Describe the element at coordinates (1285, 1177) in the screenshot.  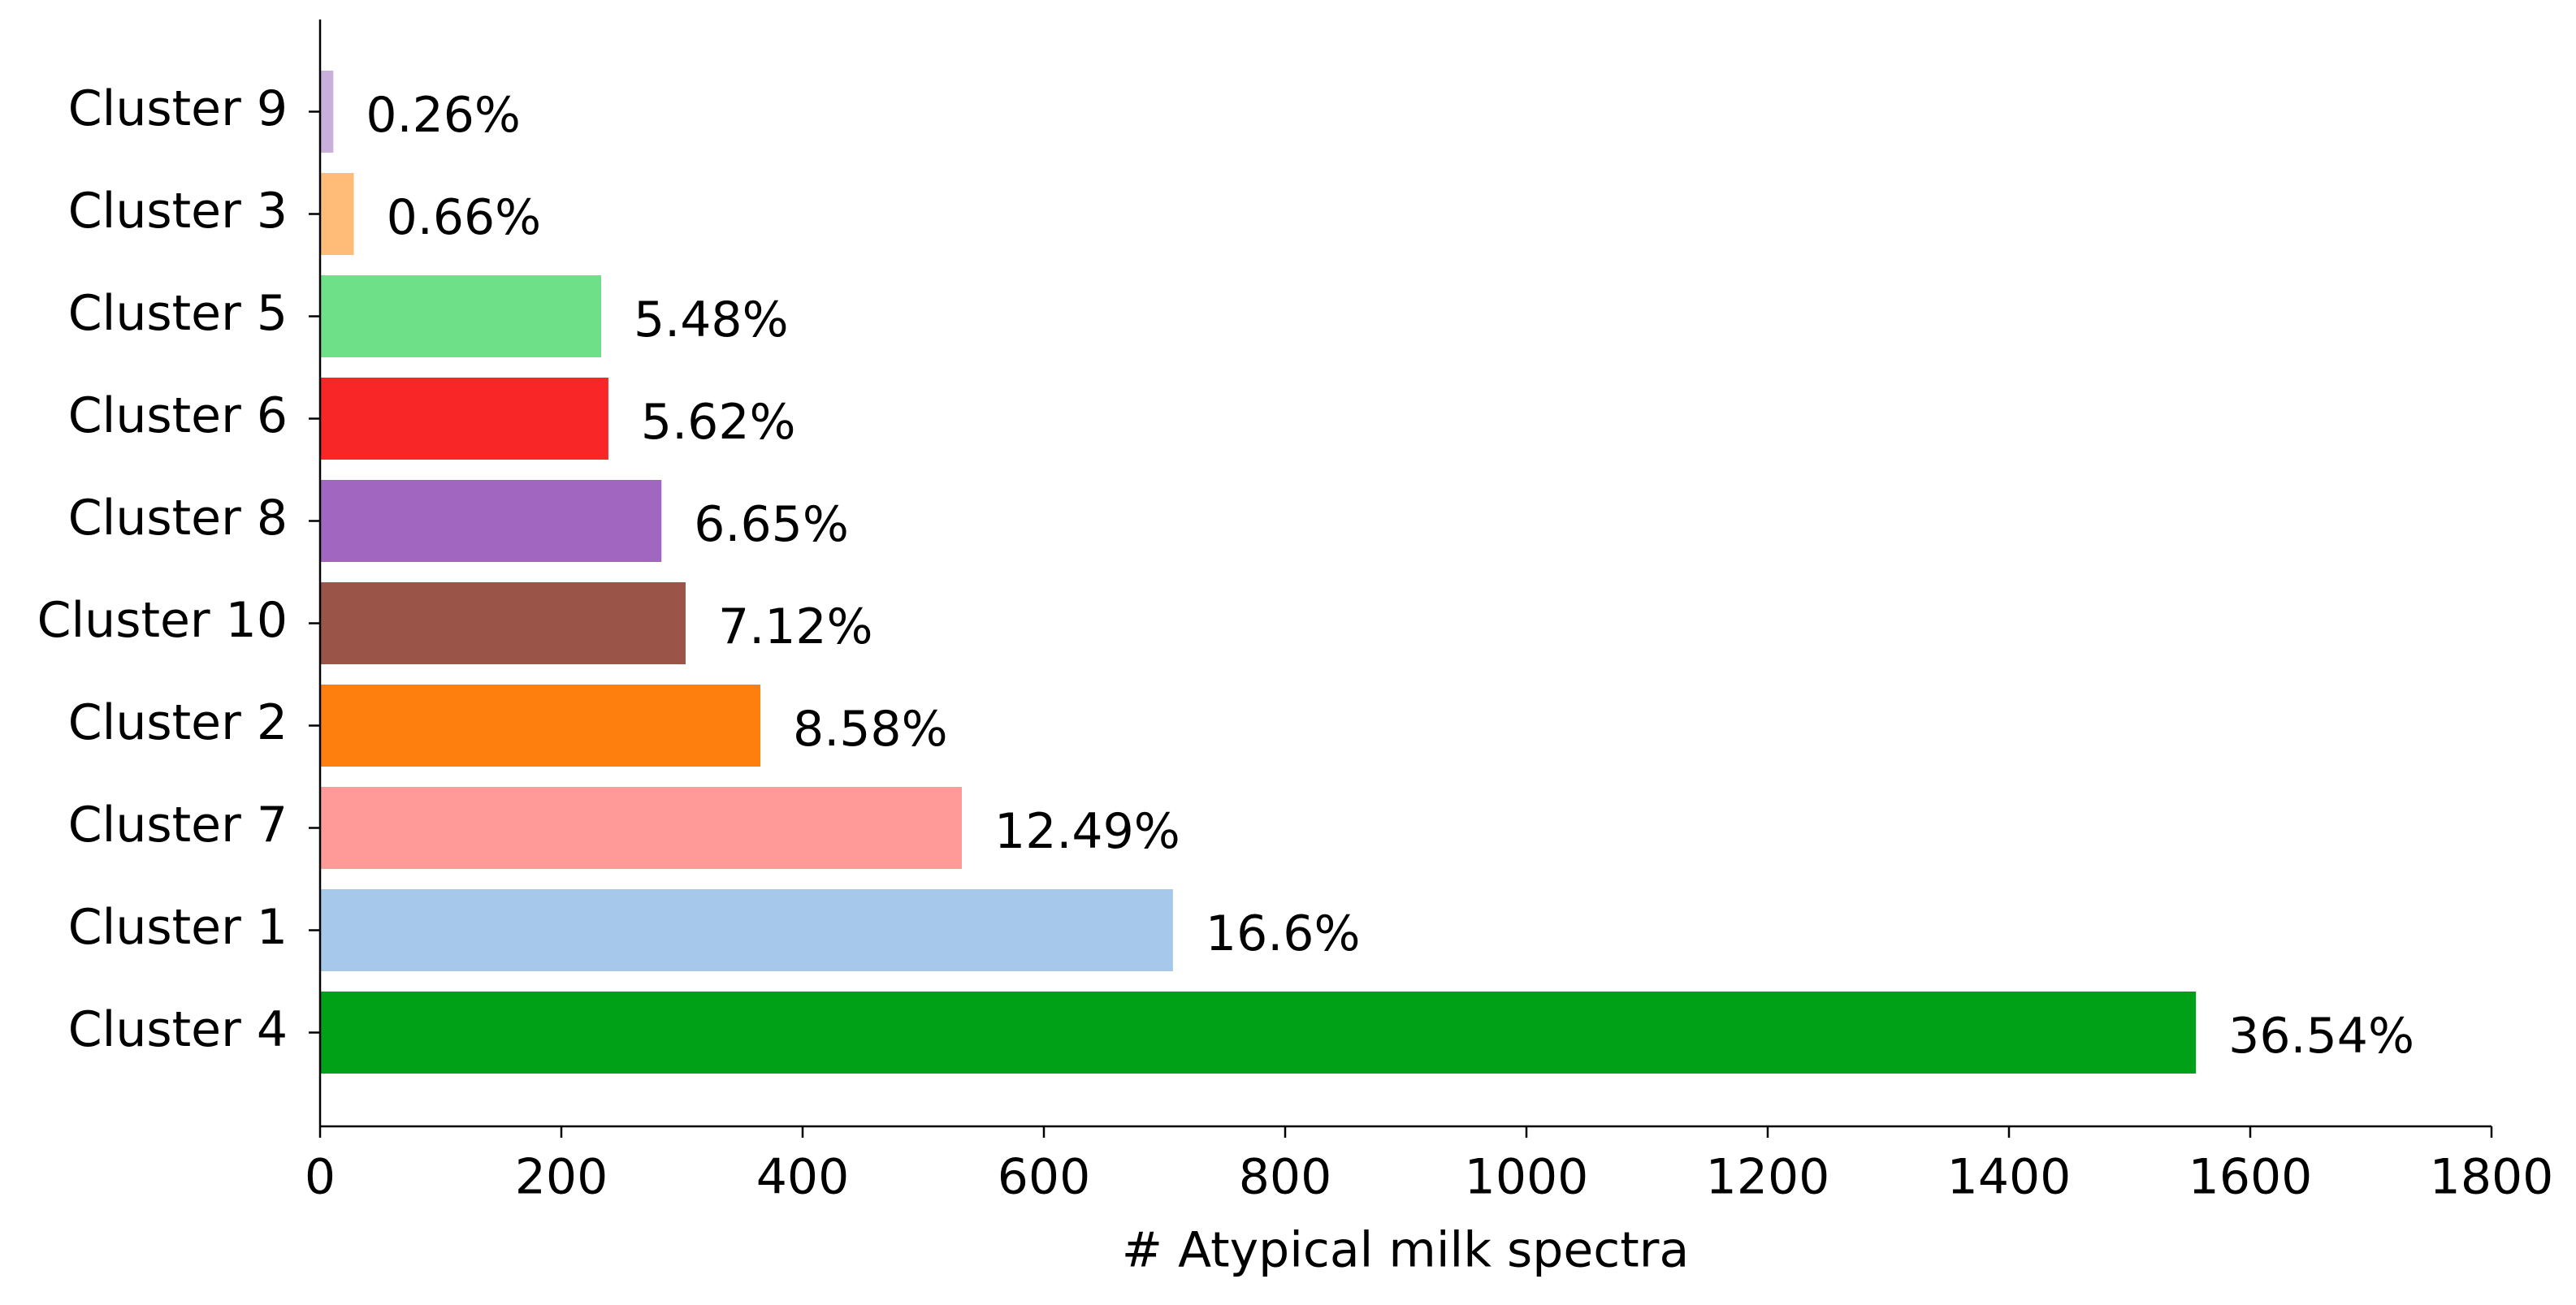
I see `x-tick-label: 800` at that location.